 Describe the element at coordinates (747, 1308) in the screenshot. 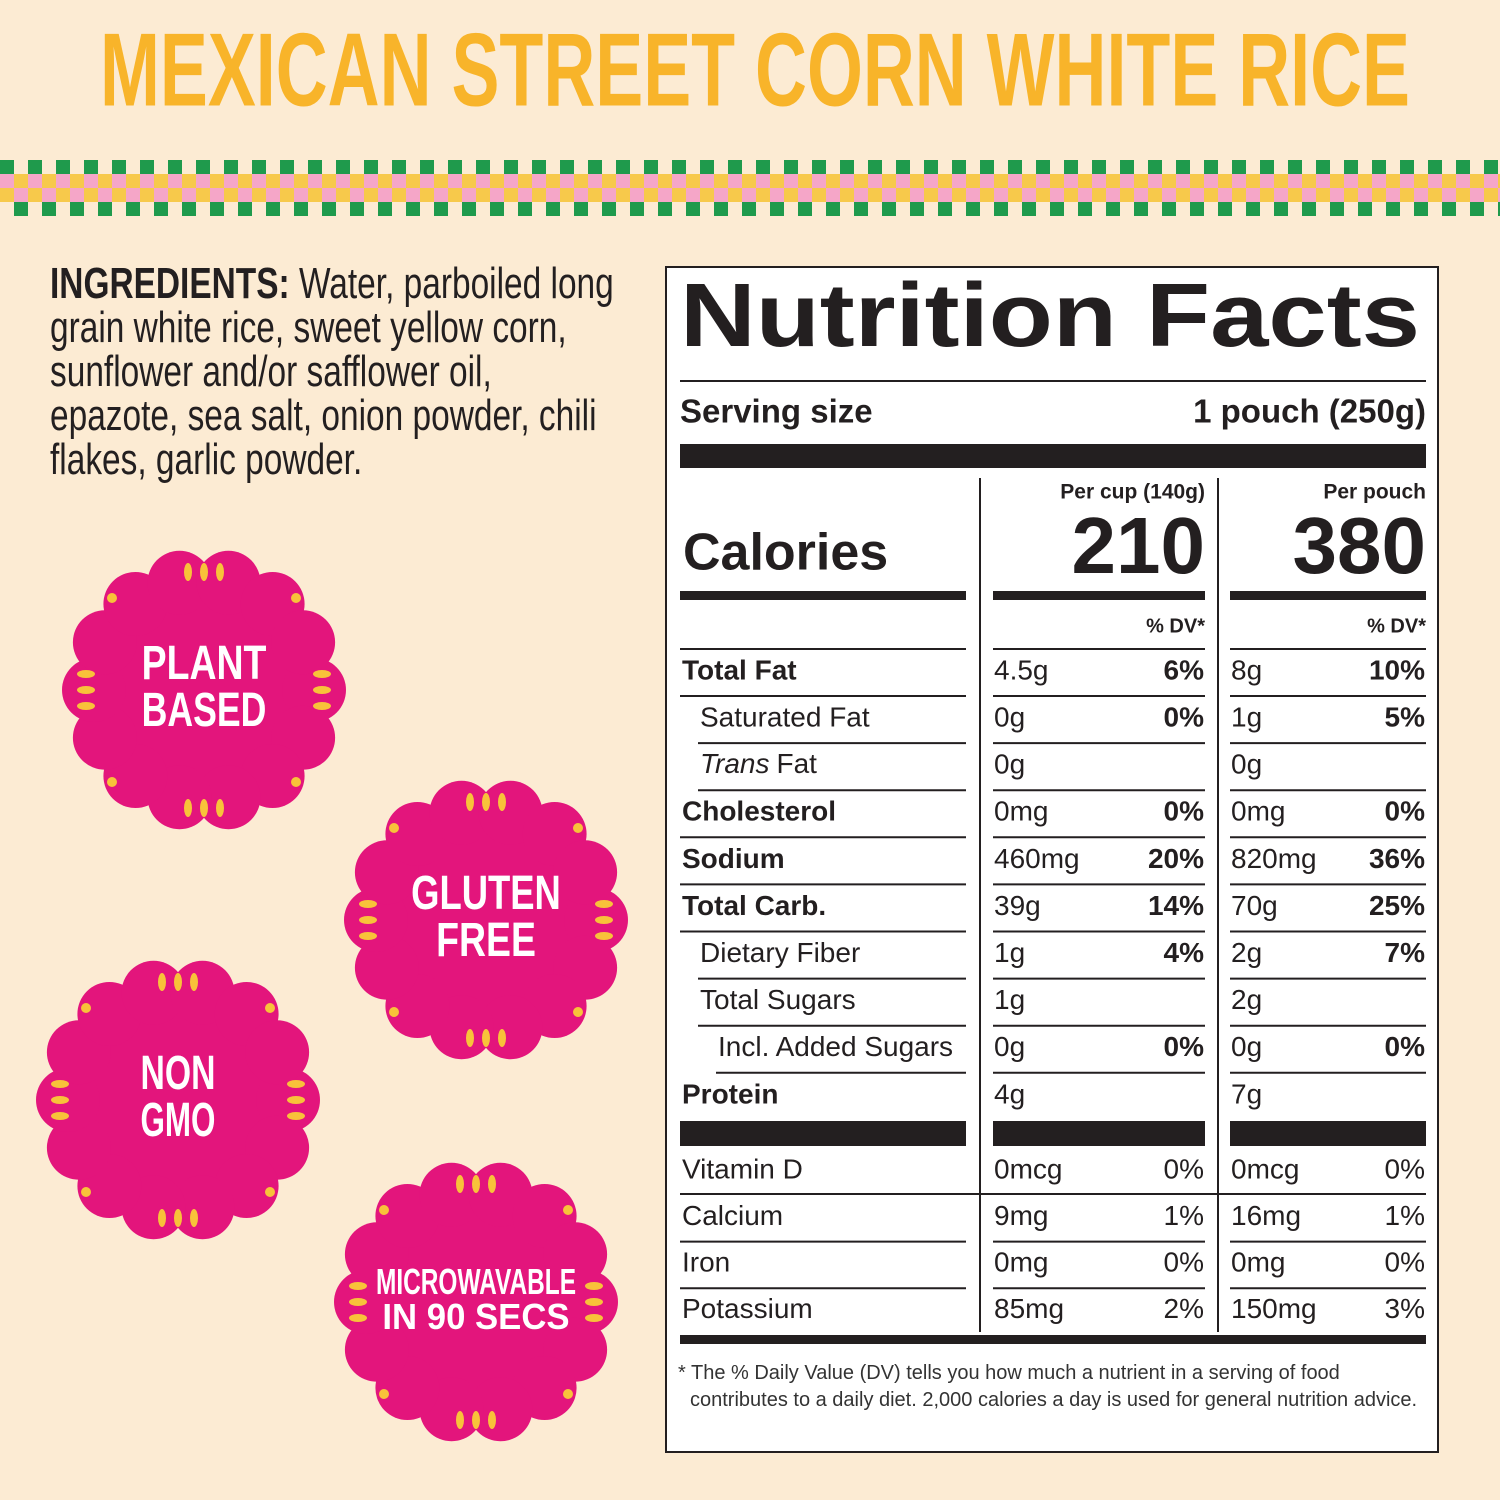

I see `nutrient-name: Potassium` at that location.